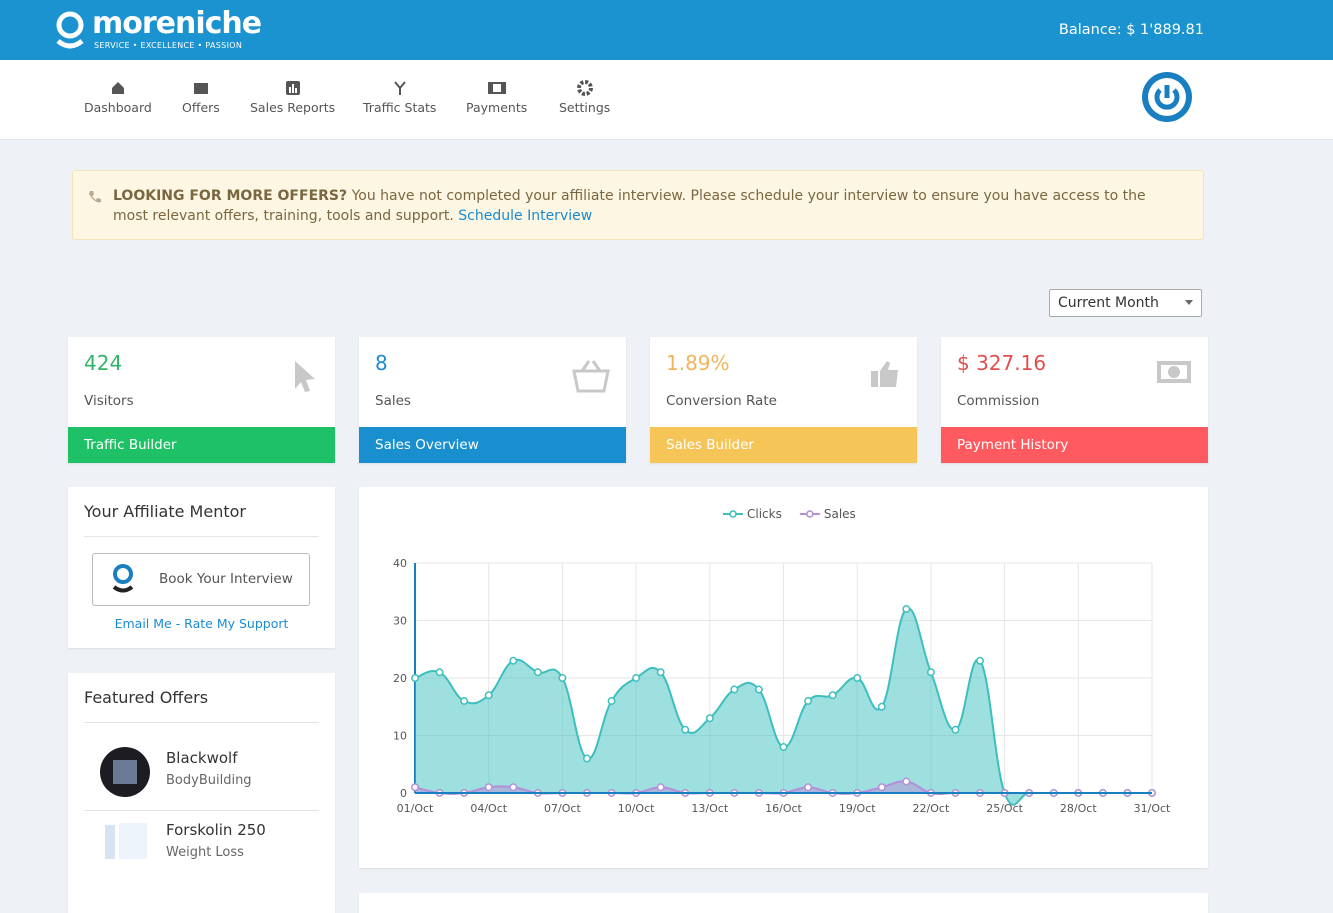  Describe the element at coordinates (118, 107) in the screenshot. I see `nav-label: Dashboard` at that location.